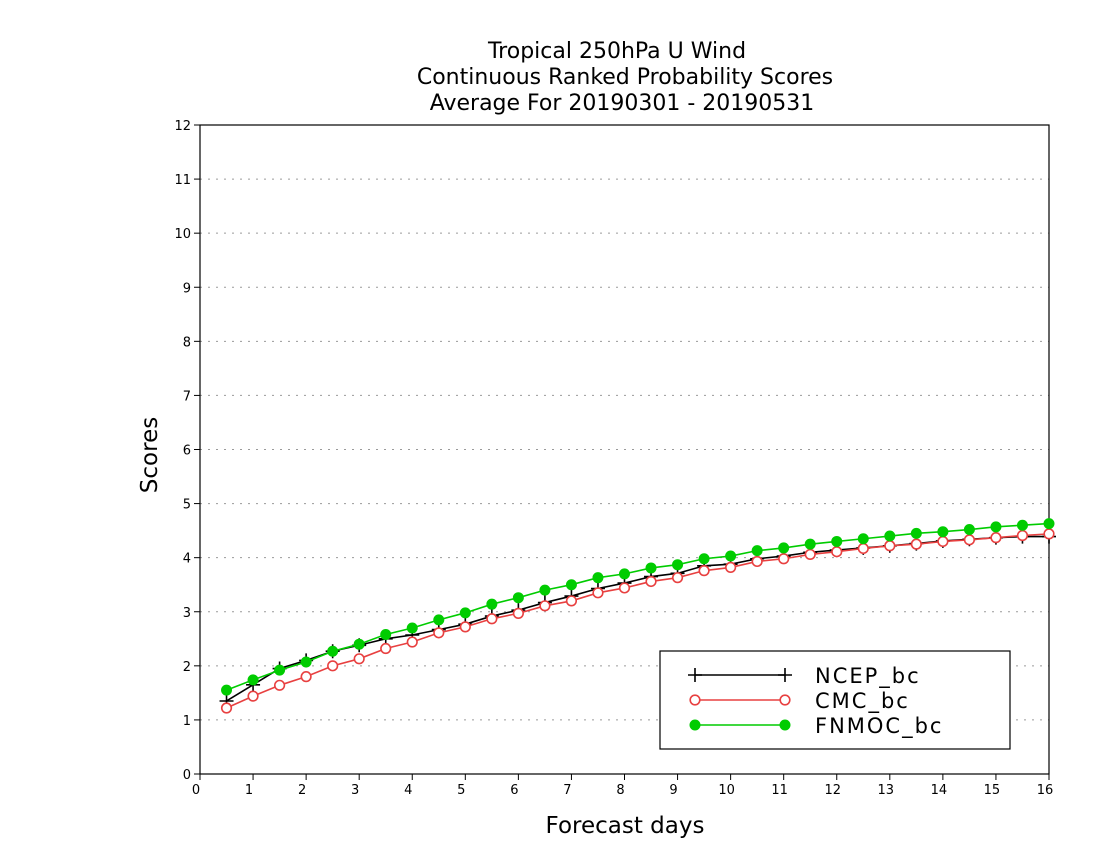 The image size is (1100, 850). Describe the element at coordinates (803, 676) in the screenshot. I see `legend-item-ncep-bc: NCEP_bc` at that location.